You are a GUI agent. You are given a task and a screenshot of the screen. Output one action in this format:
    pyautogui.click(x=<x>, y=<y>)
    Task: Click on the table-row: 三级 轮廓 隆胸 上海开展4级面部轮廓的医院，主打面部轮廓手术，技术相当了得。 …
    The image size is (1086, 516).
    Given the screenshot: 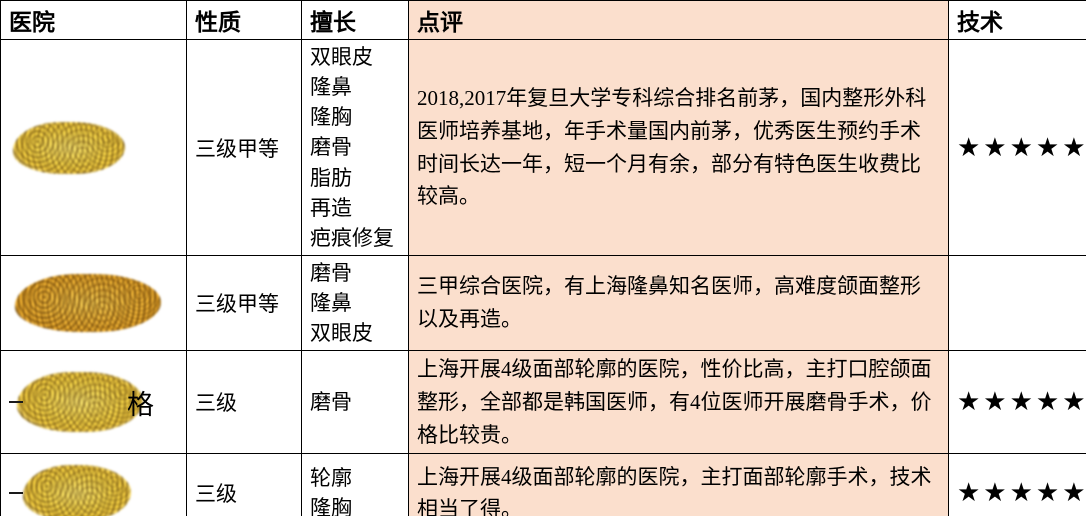 What is the action you would take?
    pyautogui.click(x=543, y=484)
    